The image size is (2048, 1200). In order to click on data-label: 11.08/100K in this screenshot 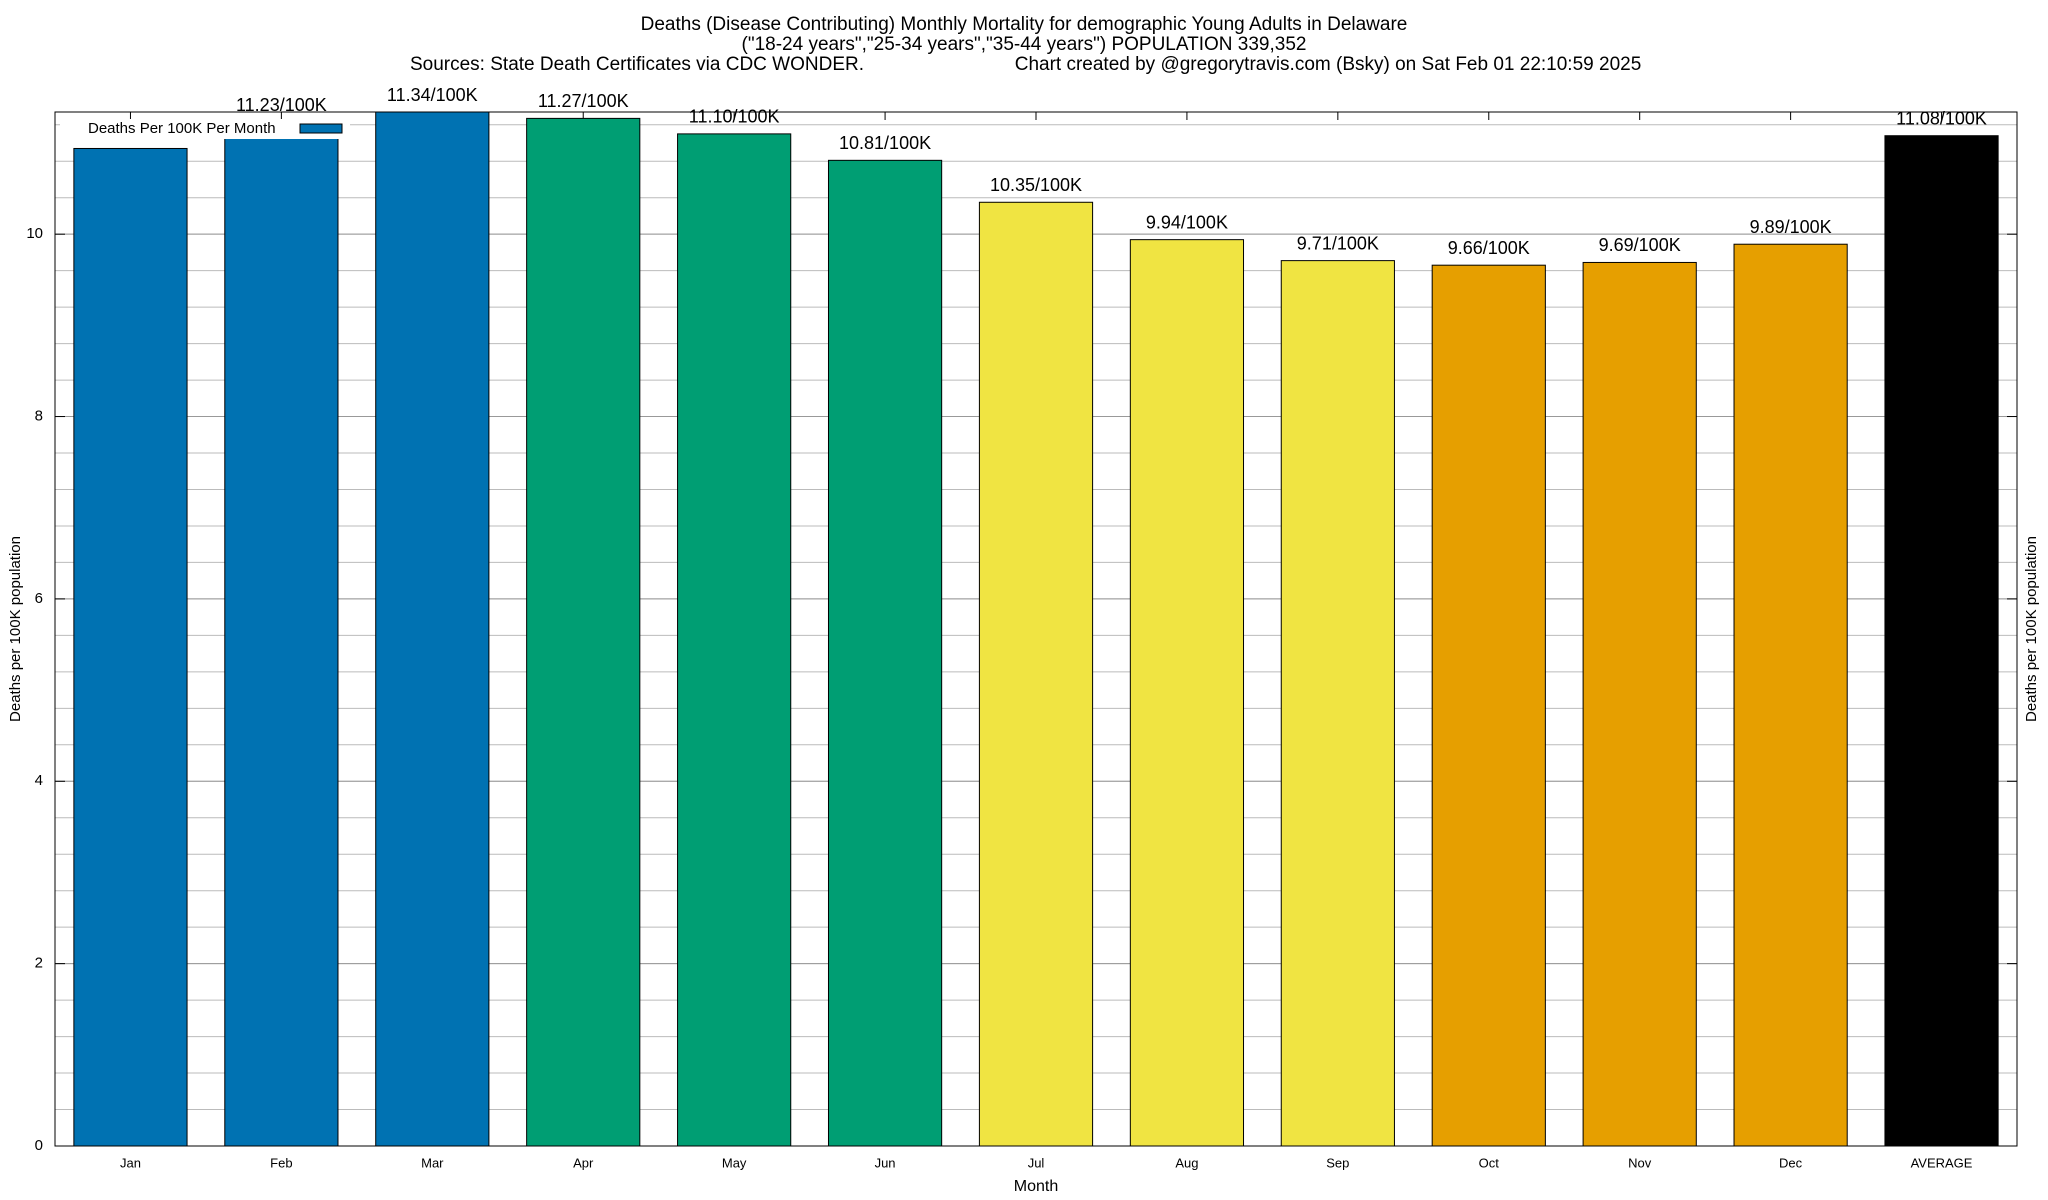, I will do `click(1941, 118)`.